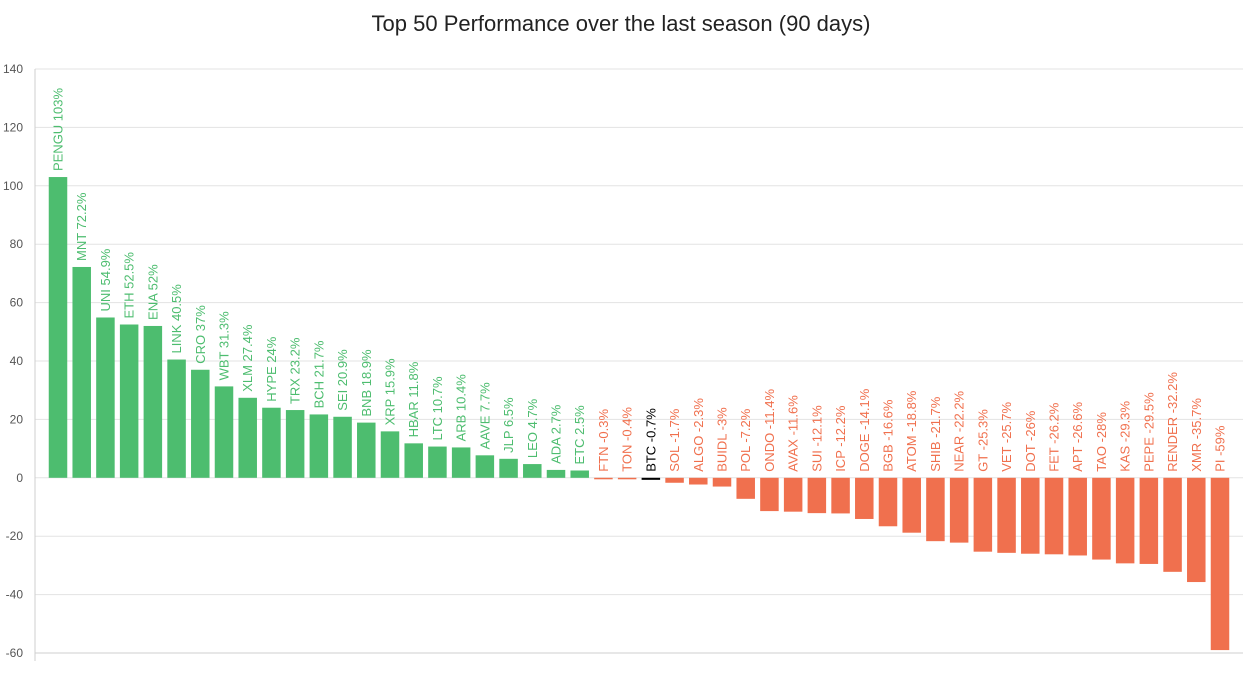 This screenshot has width=1252, height=679. I want to click on bar-label: TAO -28%, so click(1101, 442).